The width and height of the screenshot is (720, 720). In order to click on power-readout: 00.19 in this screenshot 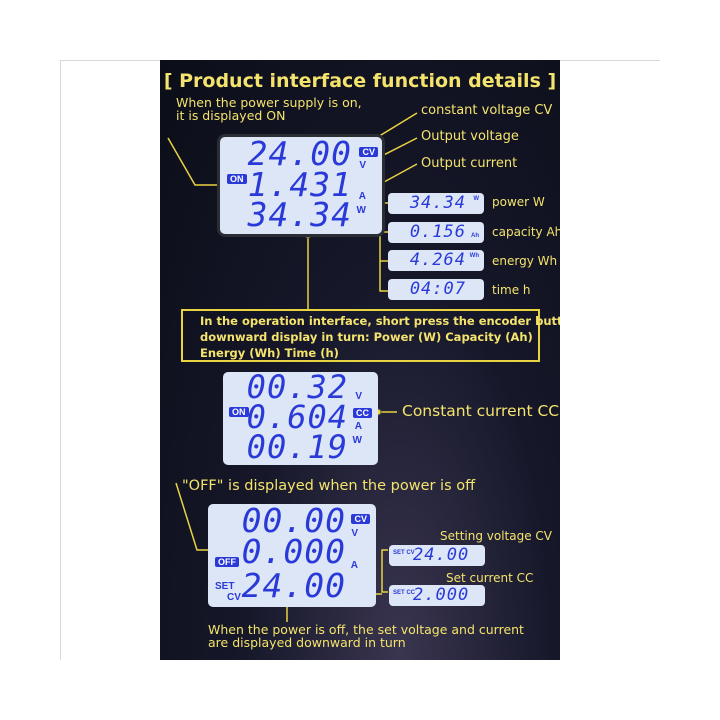, I will do `click(297, 447)`.